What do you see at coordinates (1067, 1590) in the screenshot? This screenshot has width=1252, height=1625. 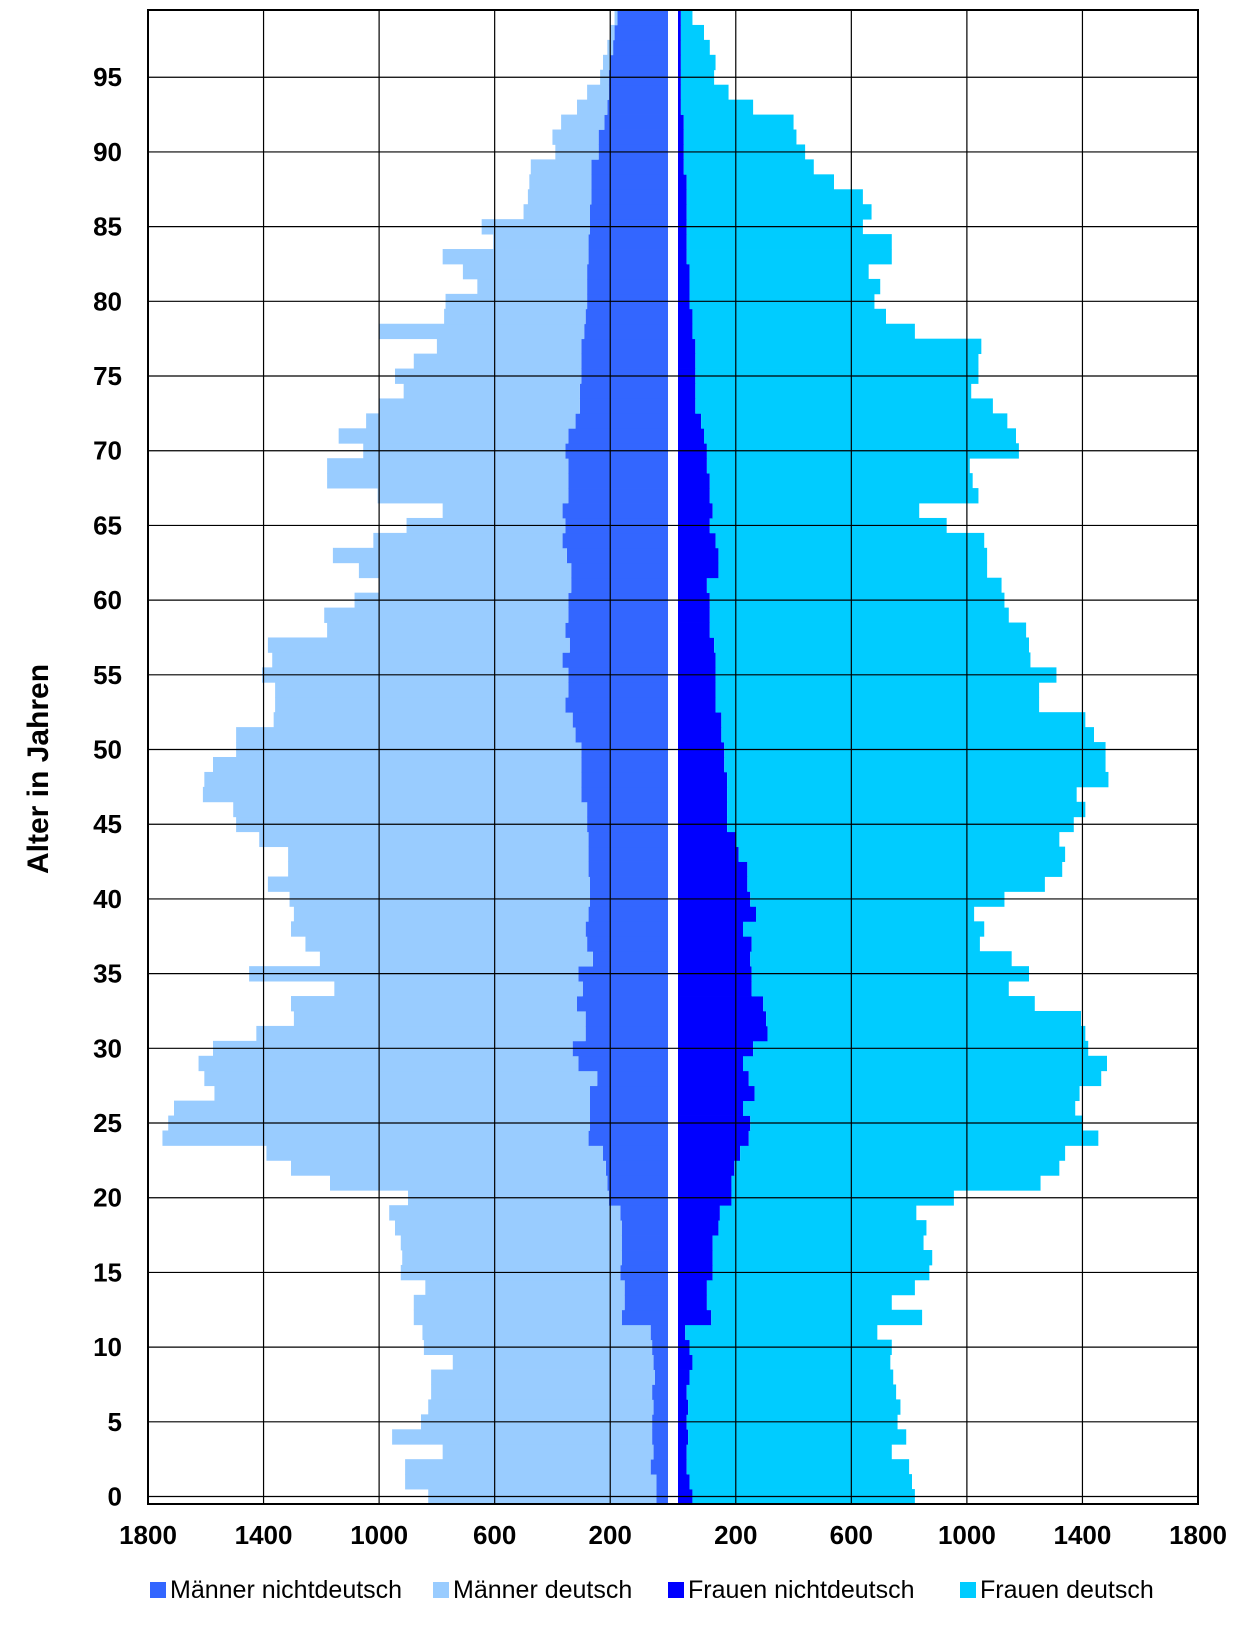 I see `legend-label: Frauen deutsch` at bounding box center [1067, 1590].